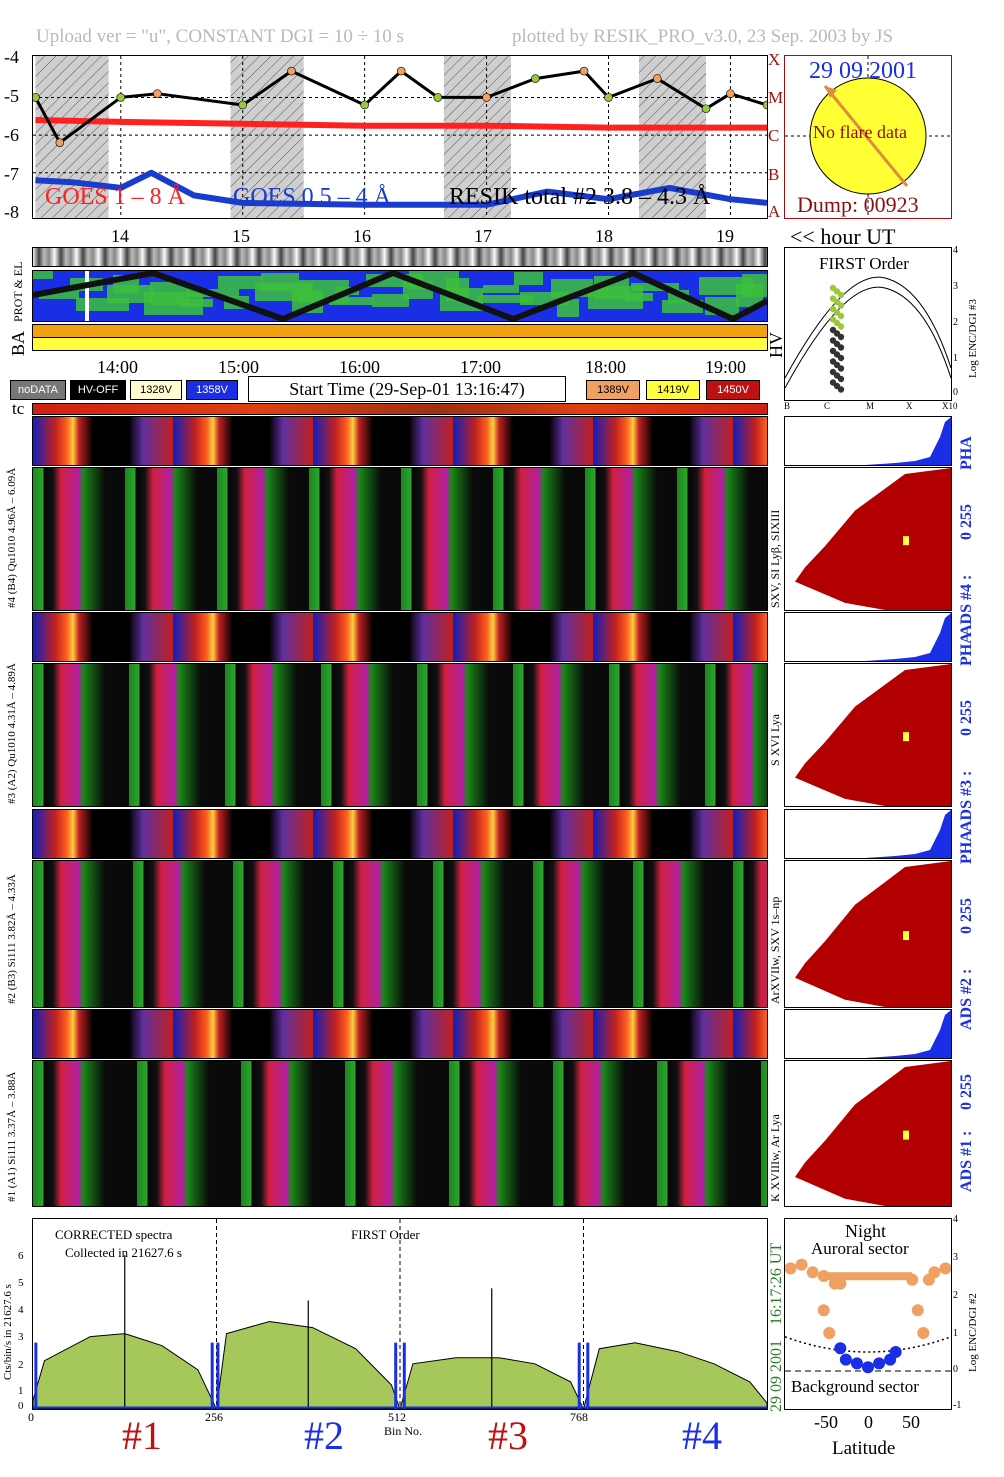 This screenshot has height=1477, width=1004. What do you see at coordinates (115, 197) in the screenshot?
I see `goes-legend-long: GOES 1 – 8 Å` at bounding box center [115, 197].